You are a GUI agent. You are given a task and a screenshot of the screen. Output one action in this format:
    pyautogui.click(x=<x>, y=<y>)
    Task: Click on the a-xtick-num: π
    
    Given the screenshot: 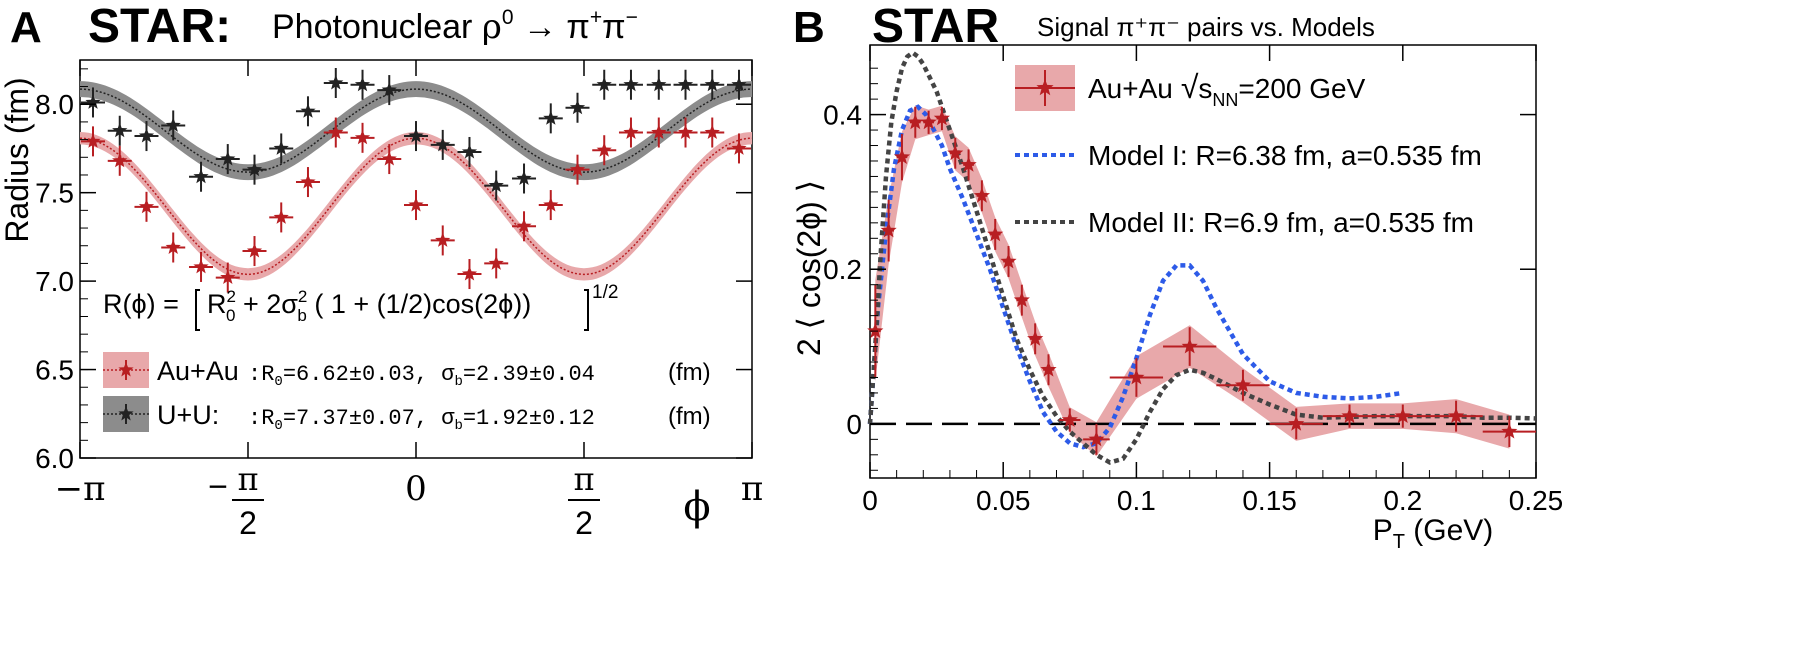 What is the action you would take?
    pyautogui.click(x=583, y=479)
    